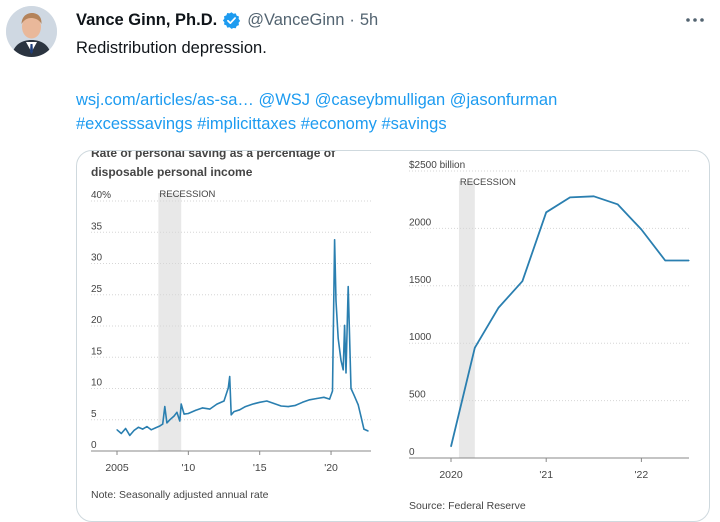 The height and width of the screenshot is (522, 720). What do you see at coordinates (437, 165) in the screenshot?
I see `y-tick-label: $2500 billion` at bounding box center [437, 165].